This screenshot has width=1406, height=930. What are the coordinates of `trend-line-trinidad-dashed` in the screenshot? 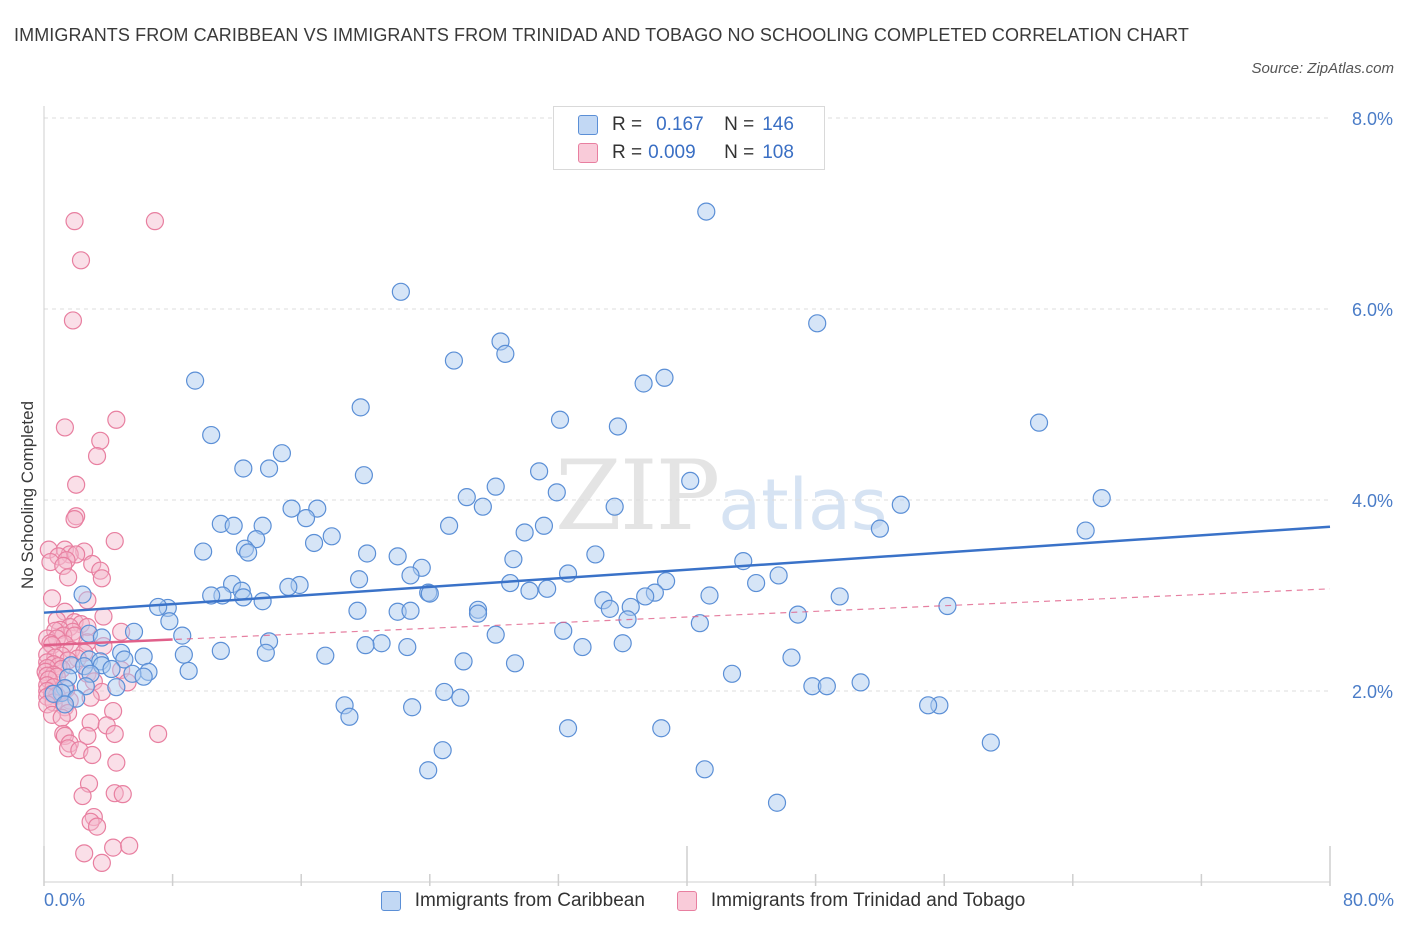 It's located at (687, 617).